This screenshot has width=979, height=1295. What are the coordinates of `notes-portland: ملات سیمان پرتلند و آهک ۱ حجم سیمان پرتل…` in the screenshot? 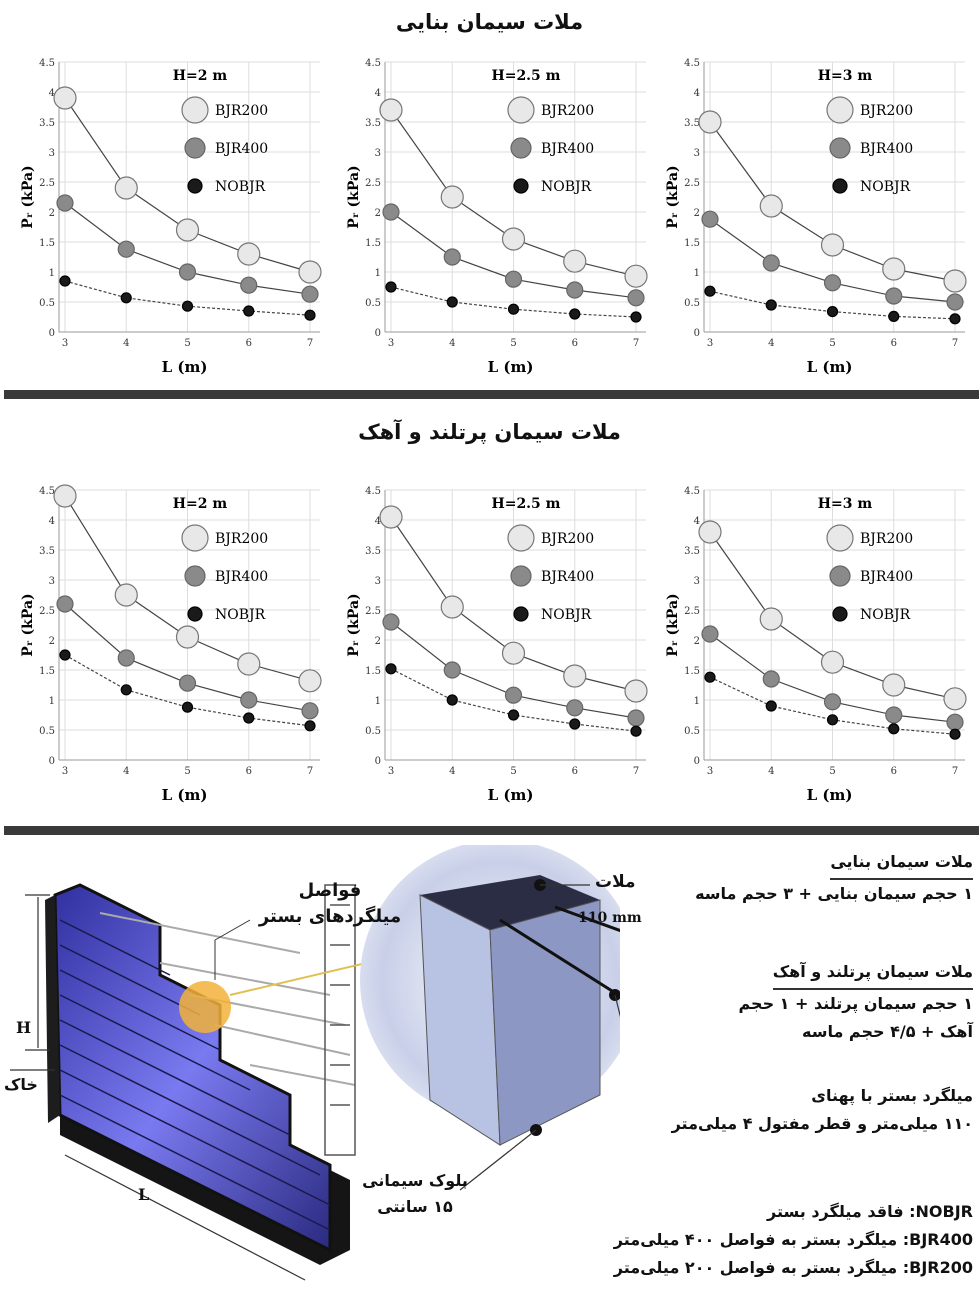 It's located at (855, 1002).